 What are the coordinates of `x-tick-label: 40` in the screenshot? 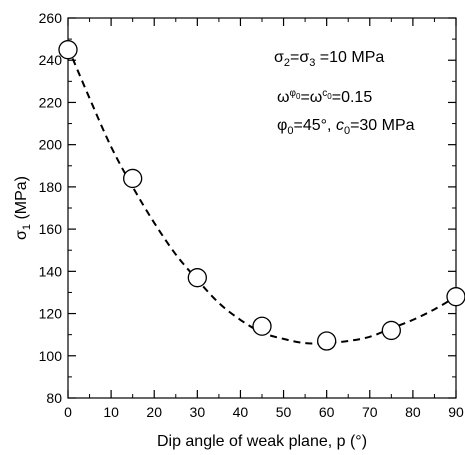 It's located at (241, 412).